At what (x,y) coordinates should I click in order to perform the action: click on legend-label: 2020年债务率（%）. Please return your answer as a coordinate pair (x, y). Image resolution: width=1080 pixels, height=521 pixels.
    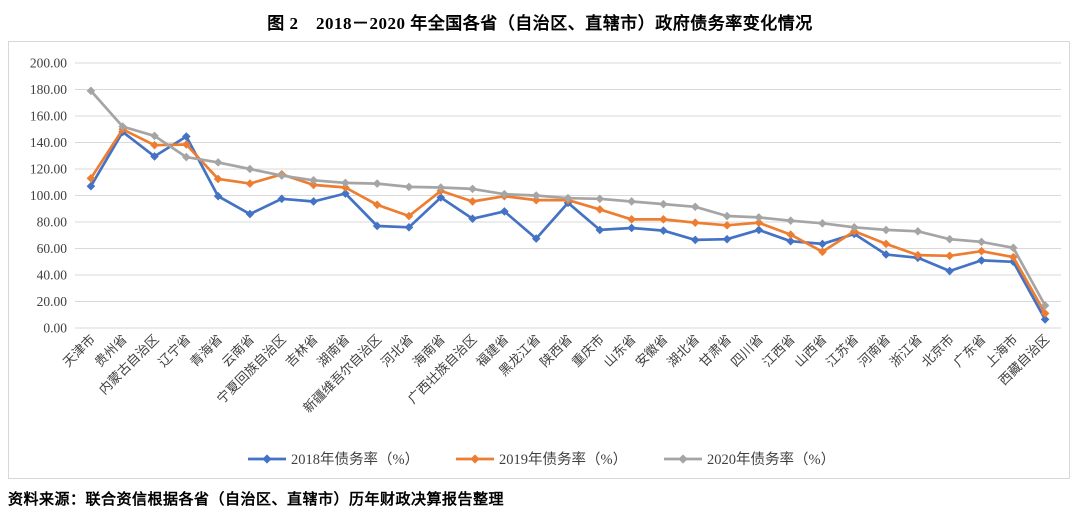
    Looking at the image, I should click on (771, 459).